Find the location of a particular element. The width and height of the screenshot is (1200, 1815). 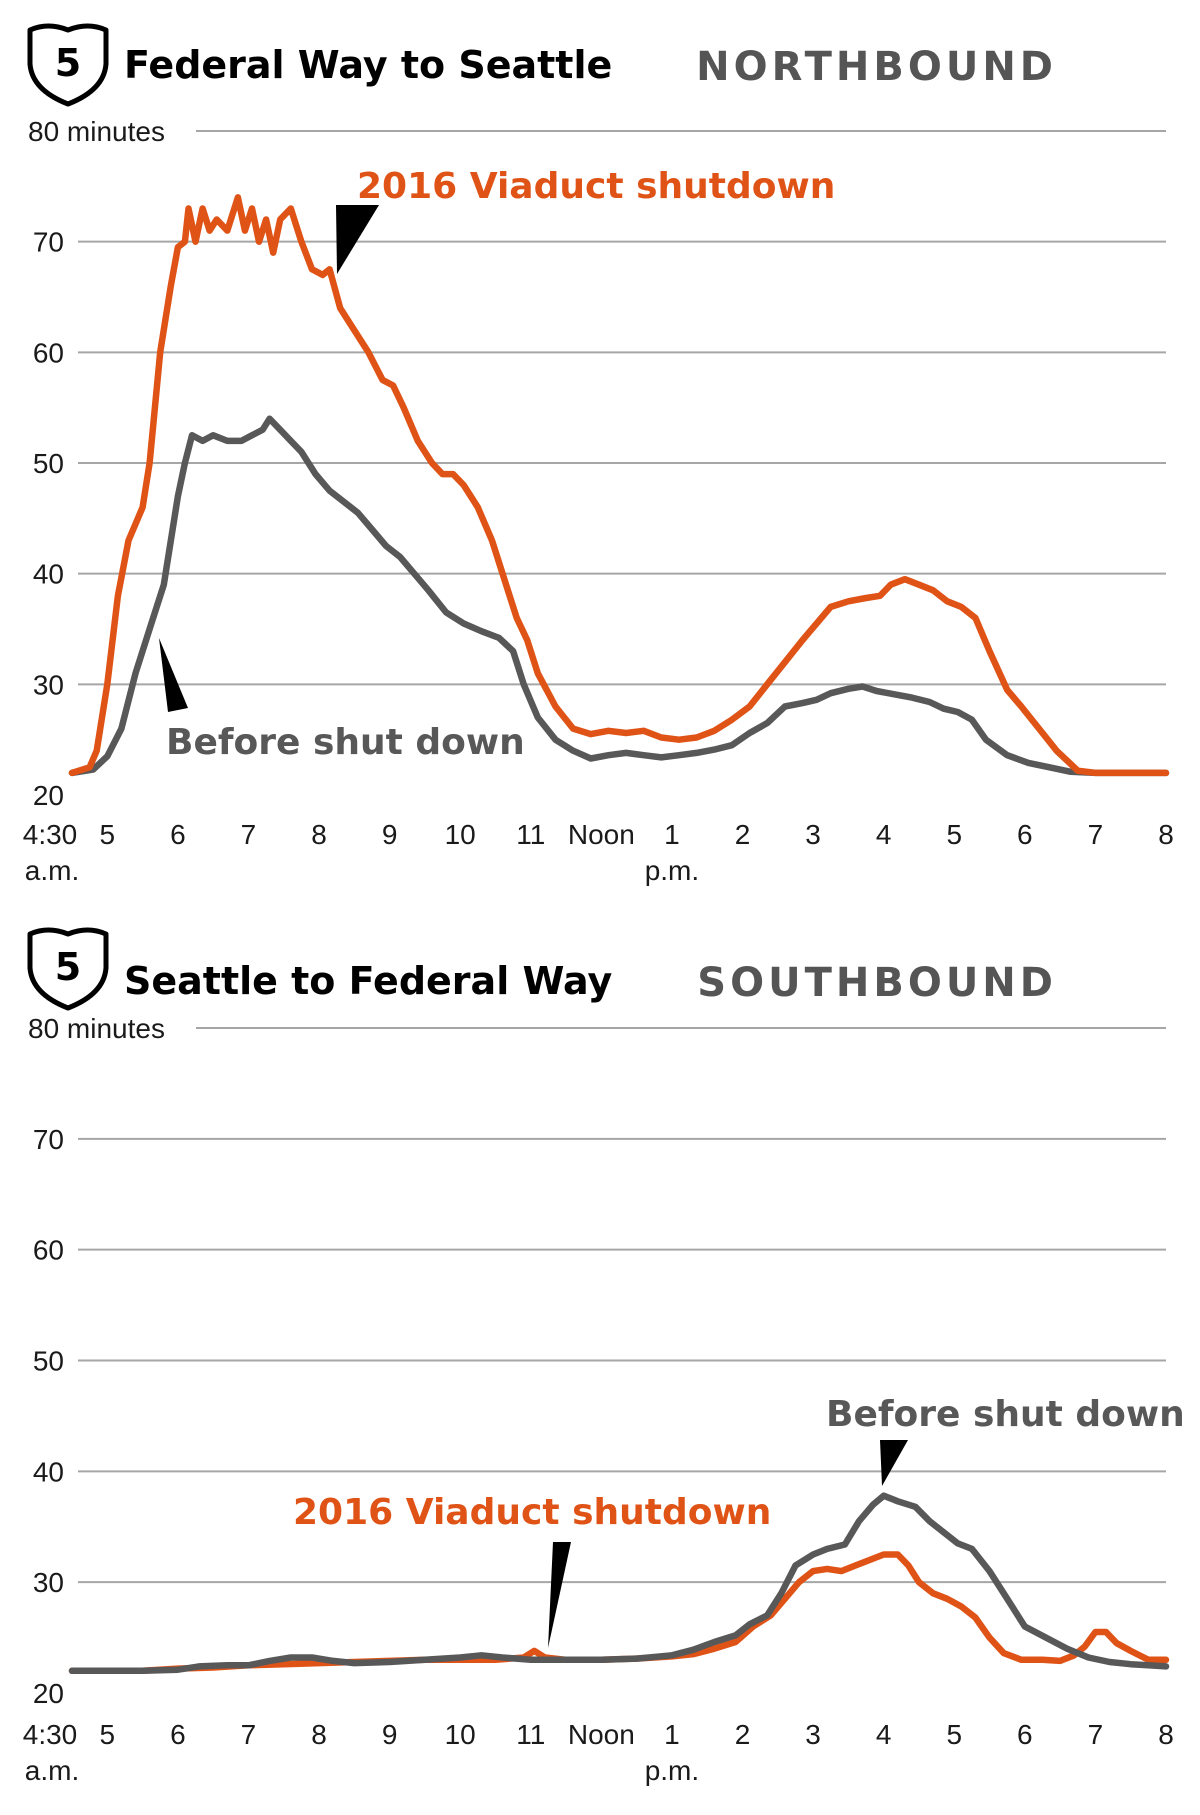

chart-title: Seattle to Federal Way is located at coordinates (368, 981).